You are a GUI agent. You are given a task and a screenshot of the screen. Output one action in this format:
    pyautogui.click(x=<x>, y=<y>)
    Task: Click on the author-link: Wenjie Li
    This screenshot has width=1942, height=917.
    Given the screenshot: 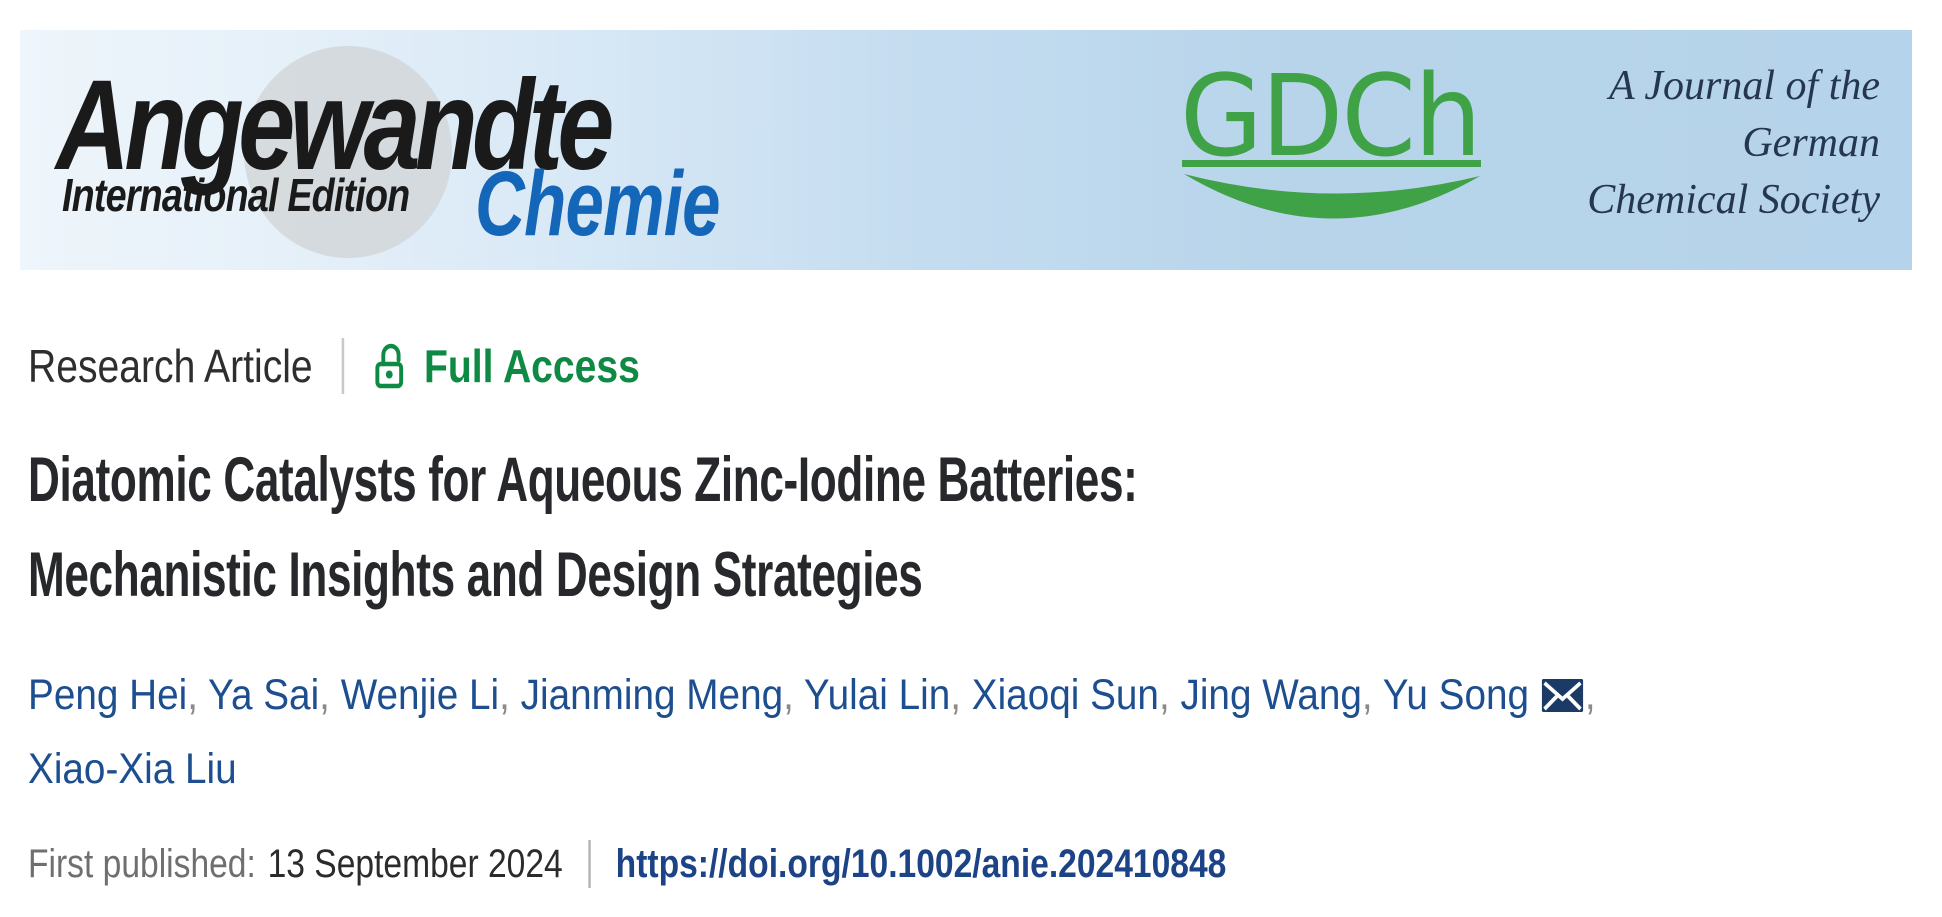 What is the action you would take?
    pyautogui.click(x=420, y=695)
    